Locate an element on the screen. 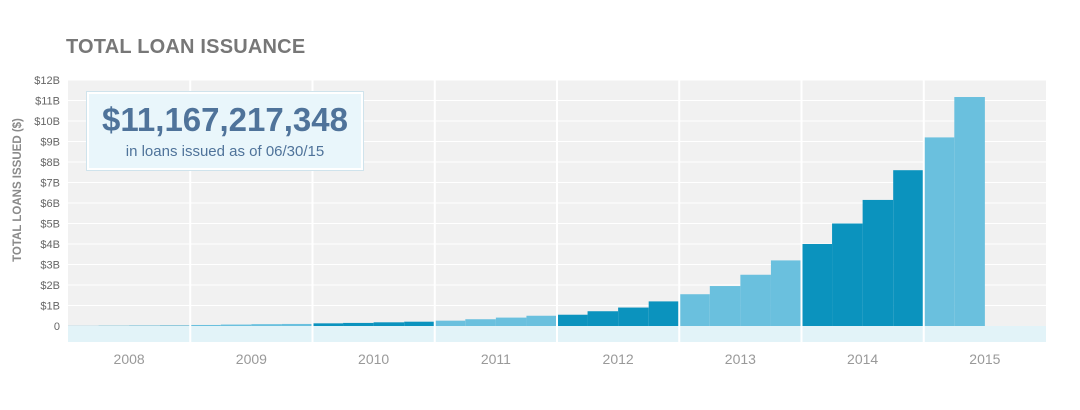 The width and height of the screenshot is (1080, 410). bar-2014-q1 is located at coordinates (817, 285).